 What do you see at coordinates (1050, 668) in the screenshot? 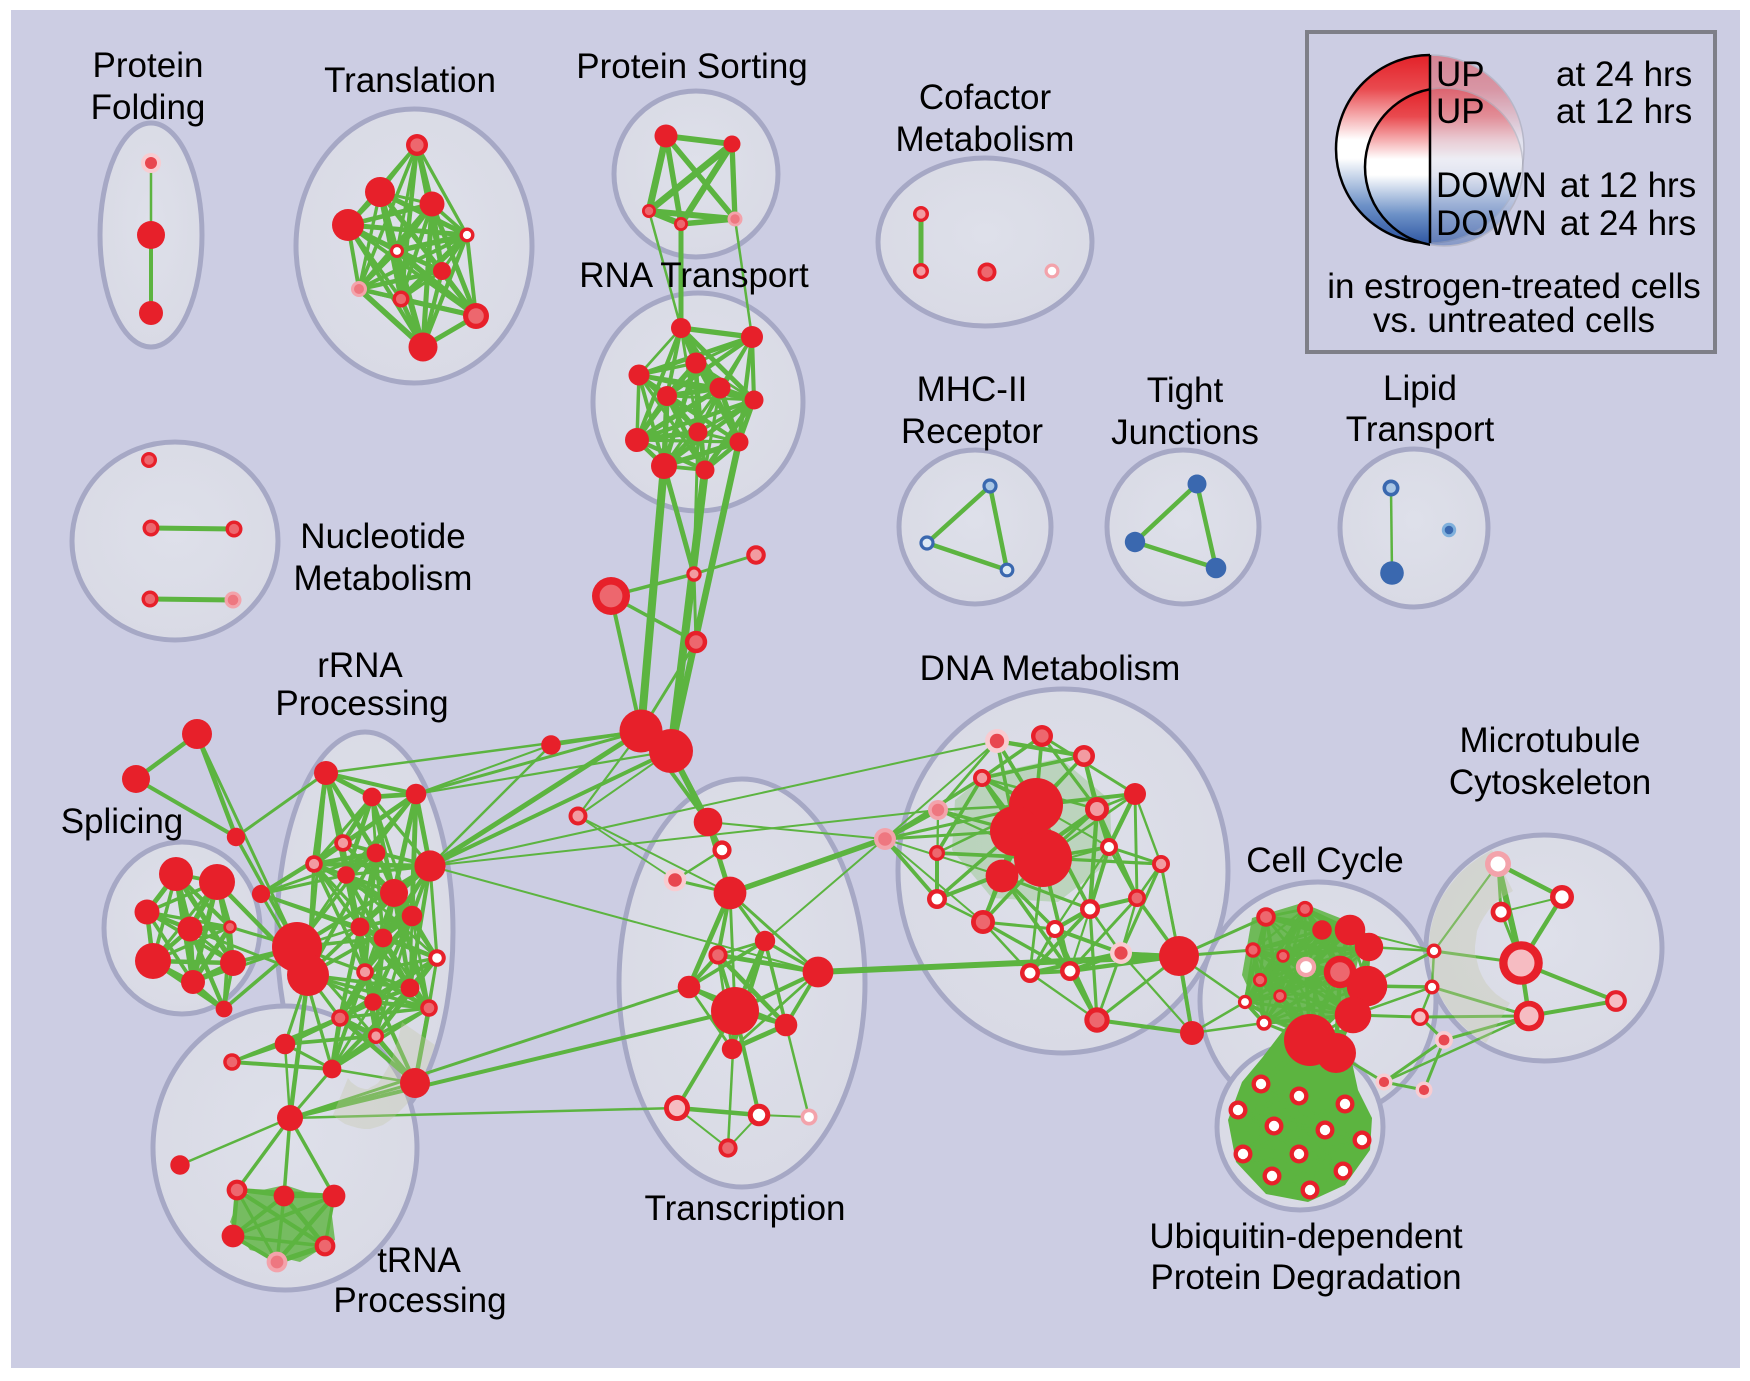
I see `svg-text: DNA Metabolism` at bounding box center [1050, 668].